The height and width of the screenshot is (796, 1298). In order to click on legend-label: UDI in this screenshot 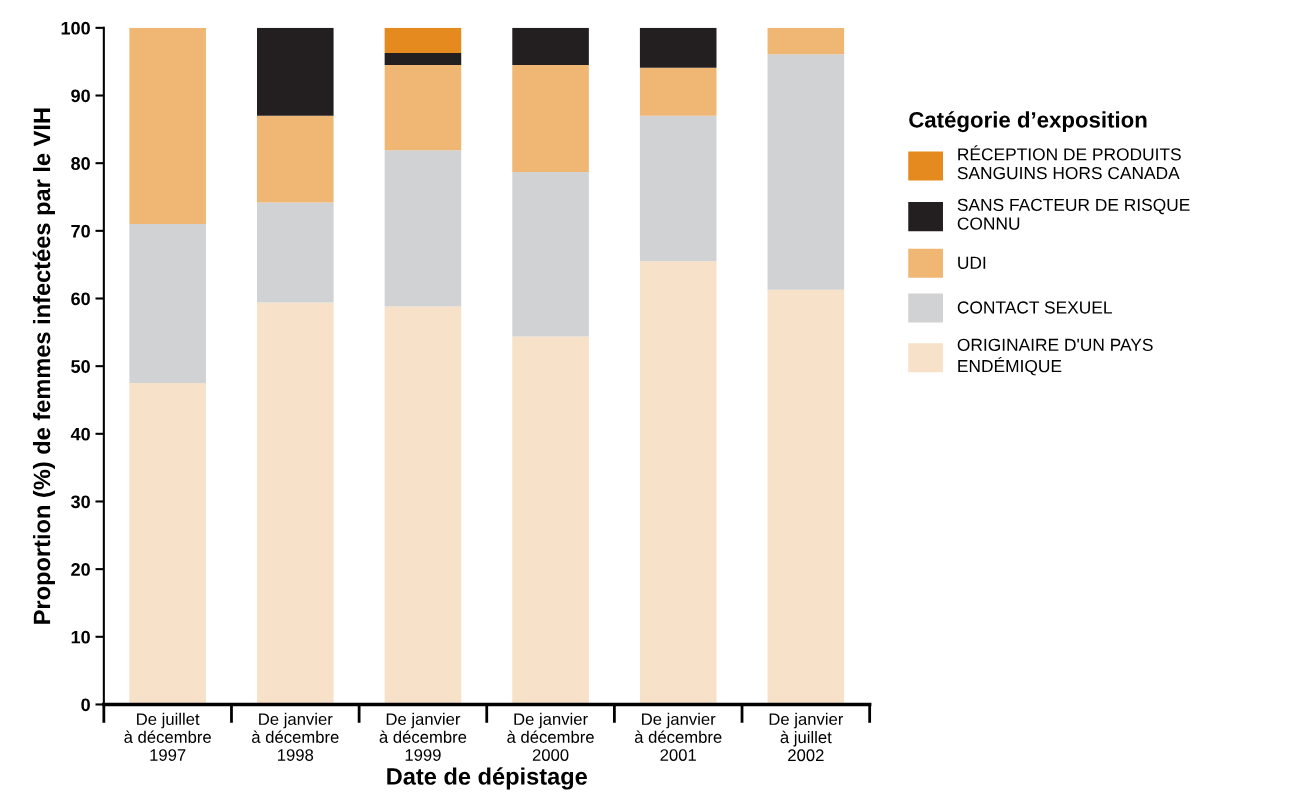, I will do `click(972, 262)`.